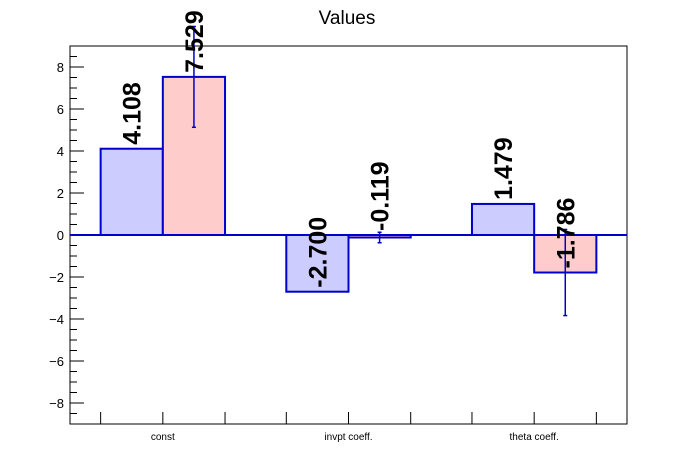 Image resolution: width=696 pixels, height=472 pixels. What do you see at coordinates (60, 67) in the screenshot?
I see `y-tick-label: 8` at bounding box center [60, 67].